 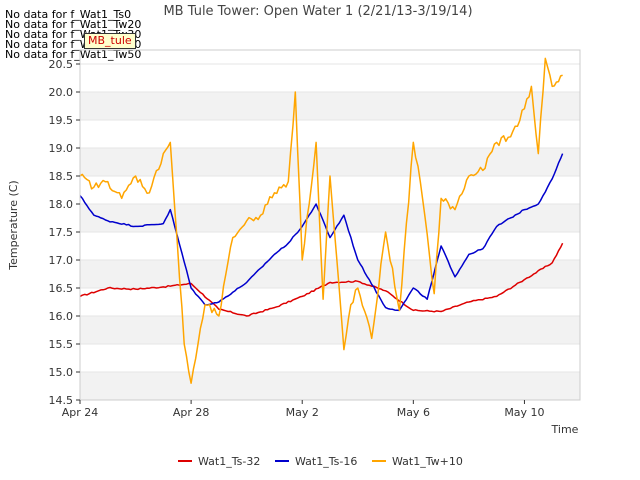 I want to click on y-tick-label: 15.0, so click(x=61, y=372).